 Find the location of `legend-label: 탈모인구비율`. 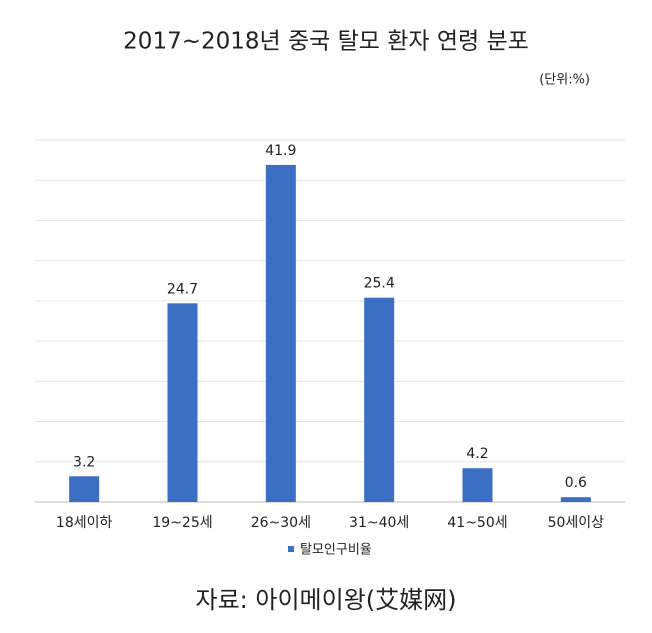

legend-label: 탈모인구비율 is located at coordinates (336, 550).